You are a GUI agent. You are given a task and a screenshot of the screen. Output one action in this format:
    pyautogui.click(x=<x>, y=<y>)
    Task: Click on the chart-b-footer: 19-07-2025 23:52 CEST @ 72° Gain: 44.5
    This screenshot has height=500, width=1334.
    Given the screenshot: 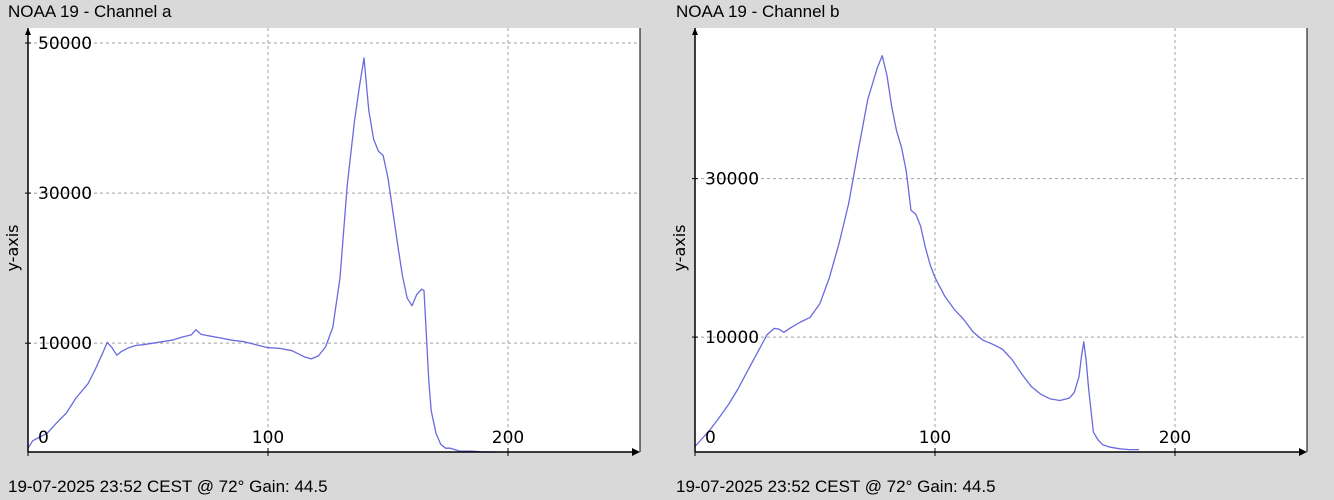 What is the action you would take?
    pyautogui.click(x=836, y=486)
    